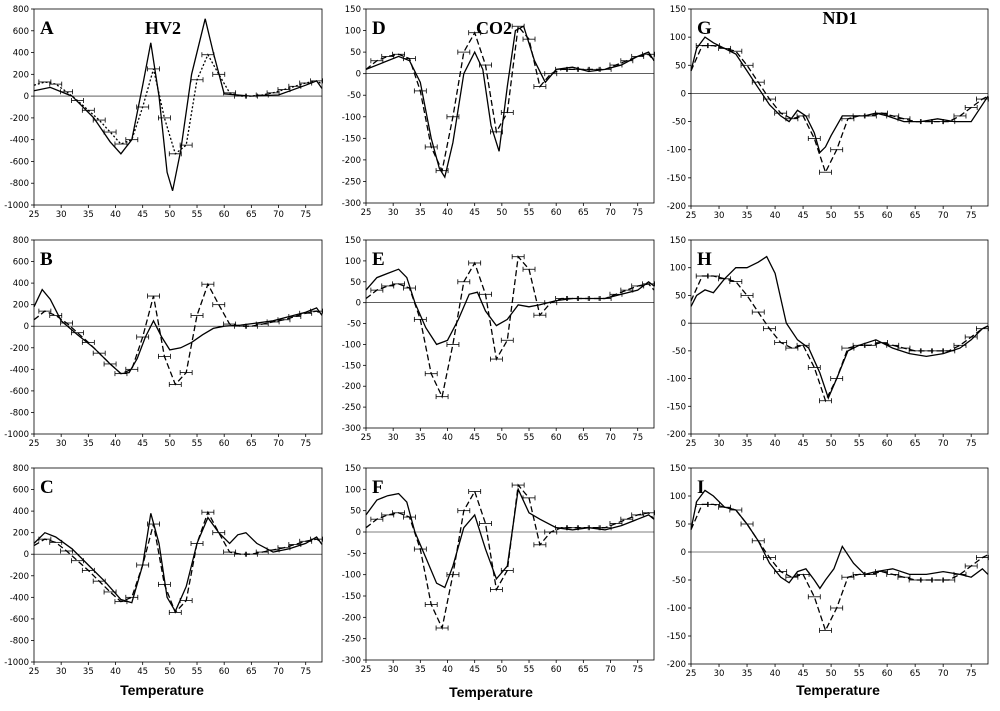 The image size is (1000, 711). I want to click on series-a-measured, so click(178, 104).